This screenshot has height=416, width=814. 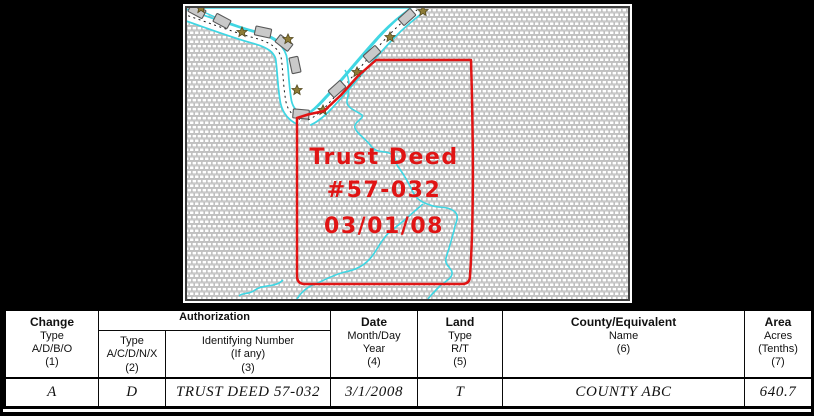 I want to click on header-identifying-number: Identifying Number (If any) (3), so click(x=248, y=354).